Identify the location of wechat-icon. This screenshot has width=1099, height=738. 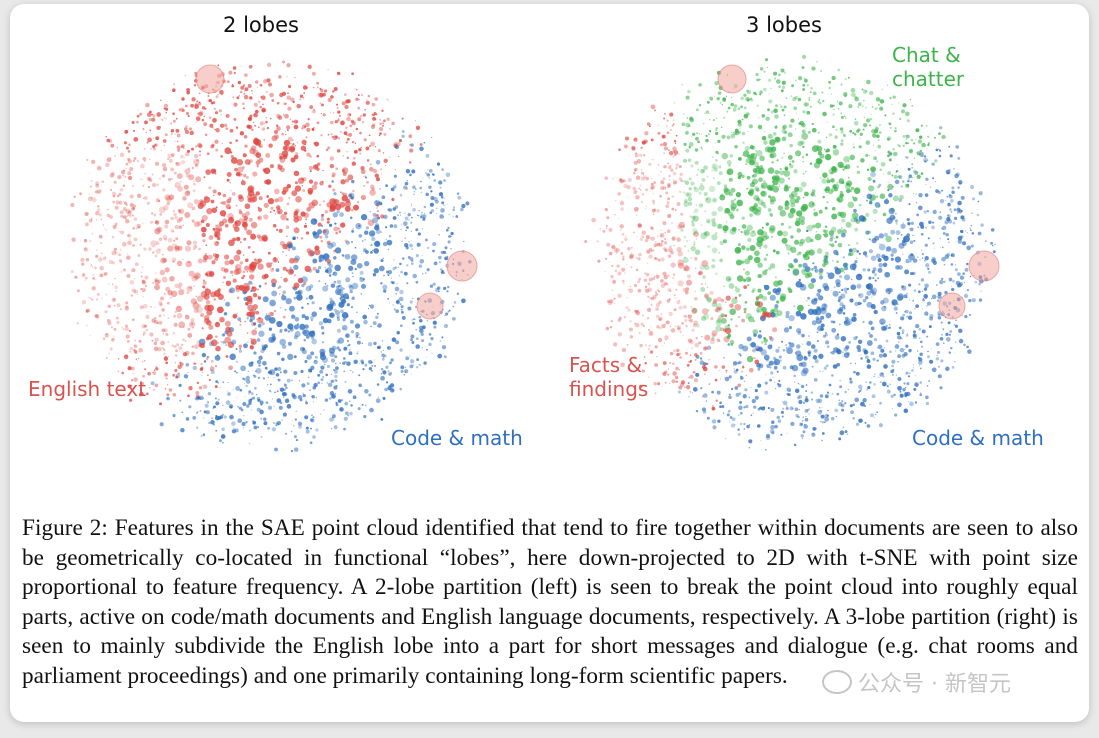
(837, 682).